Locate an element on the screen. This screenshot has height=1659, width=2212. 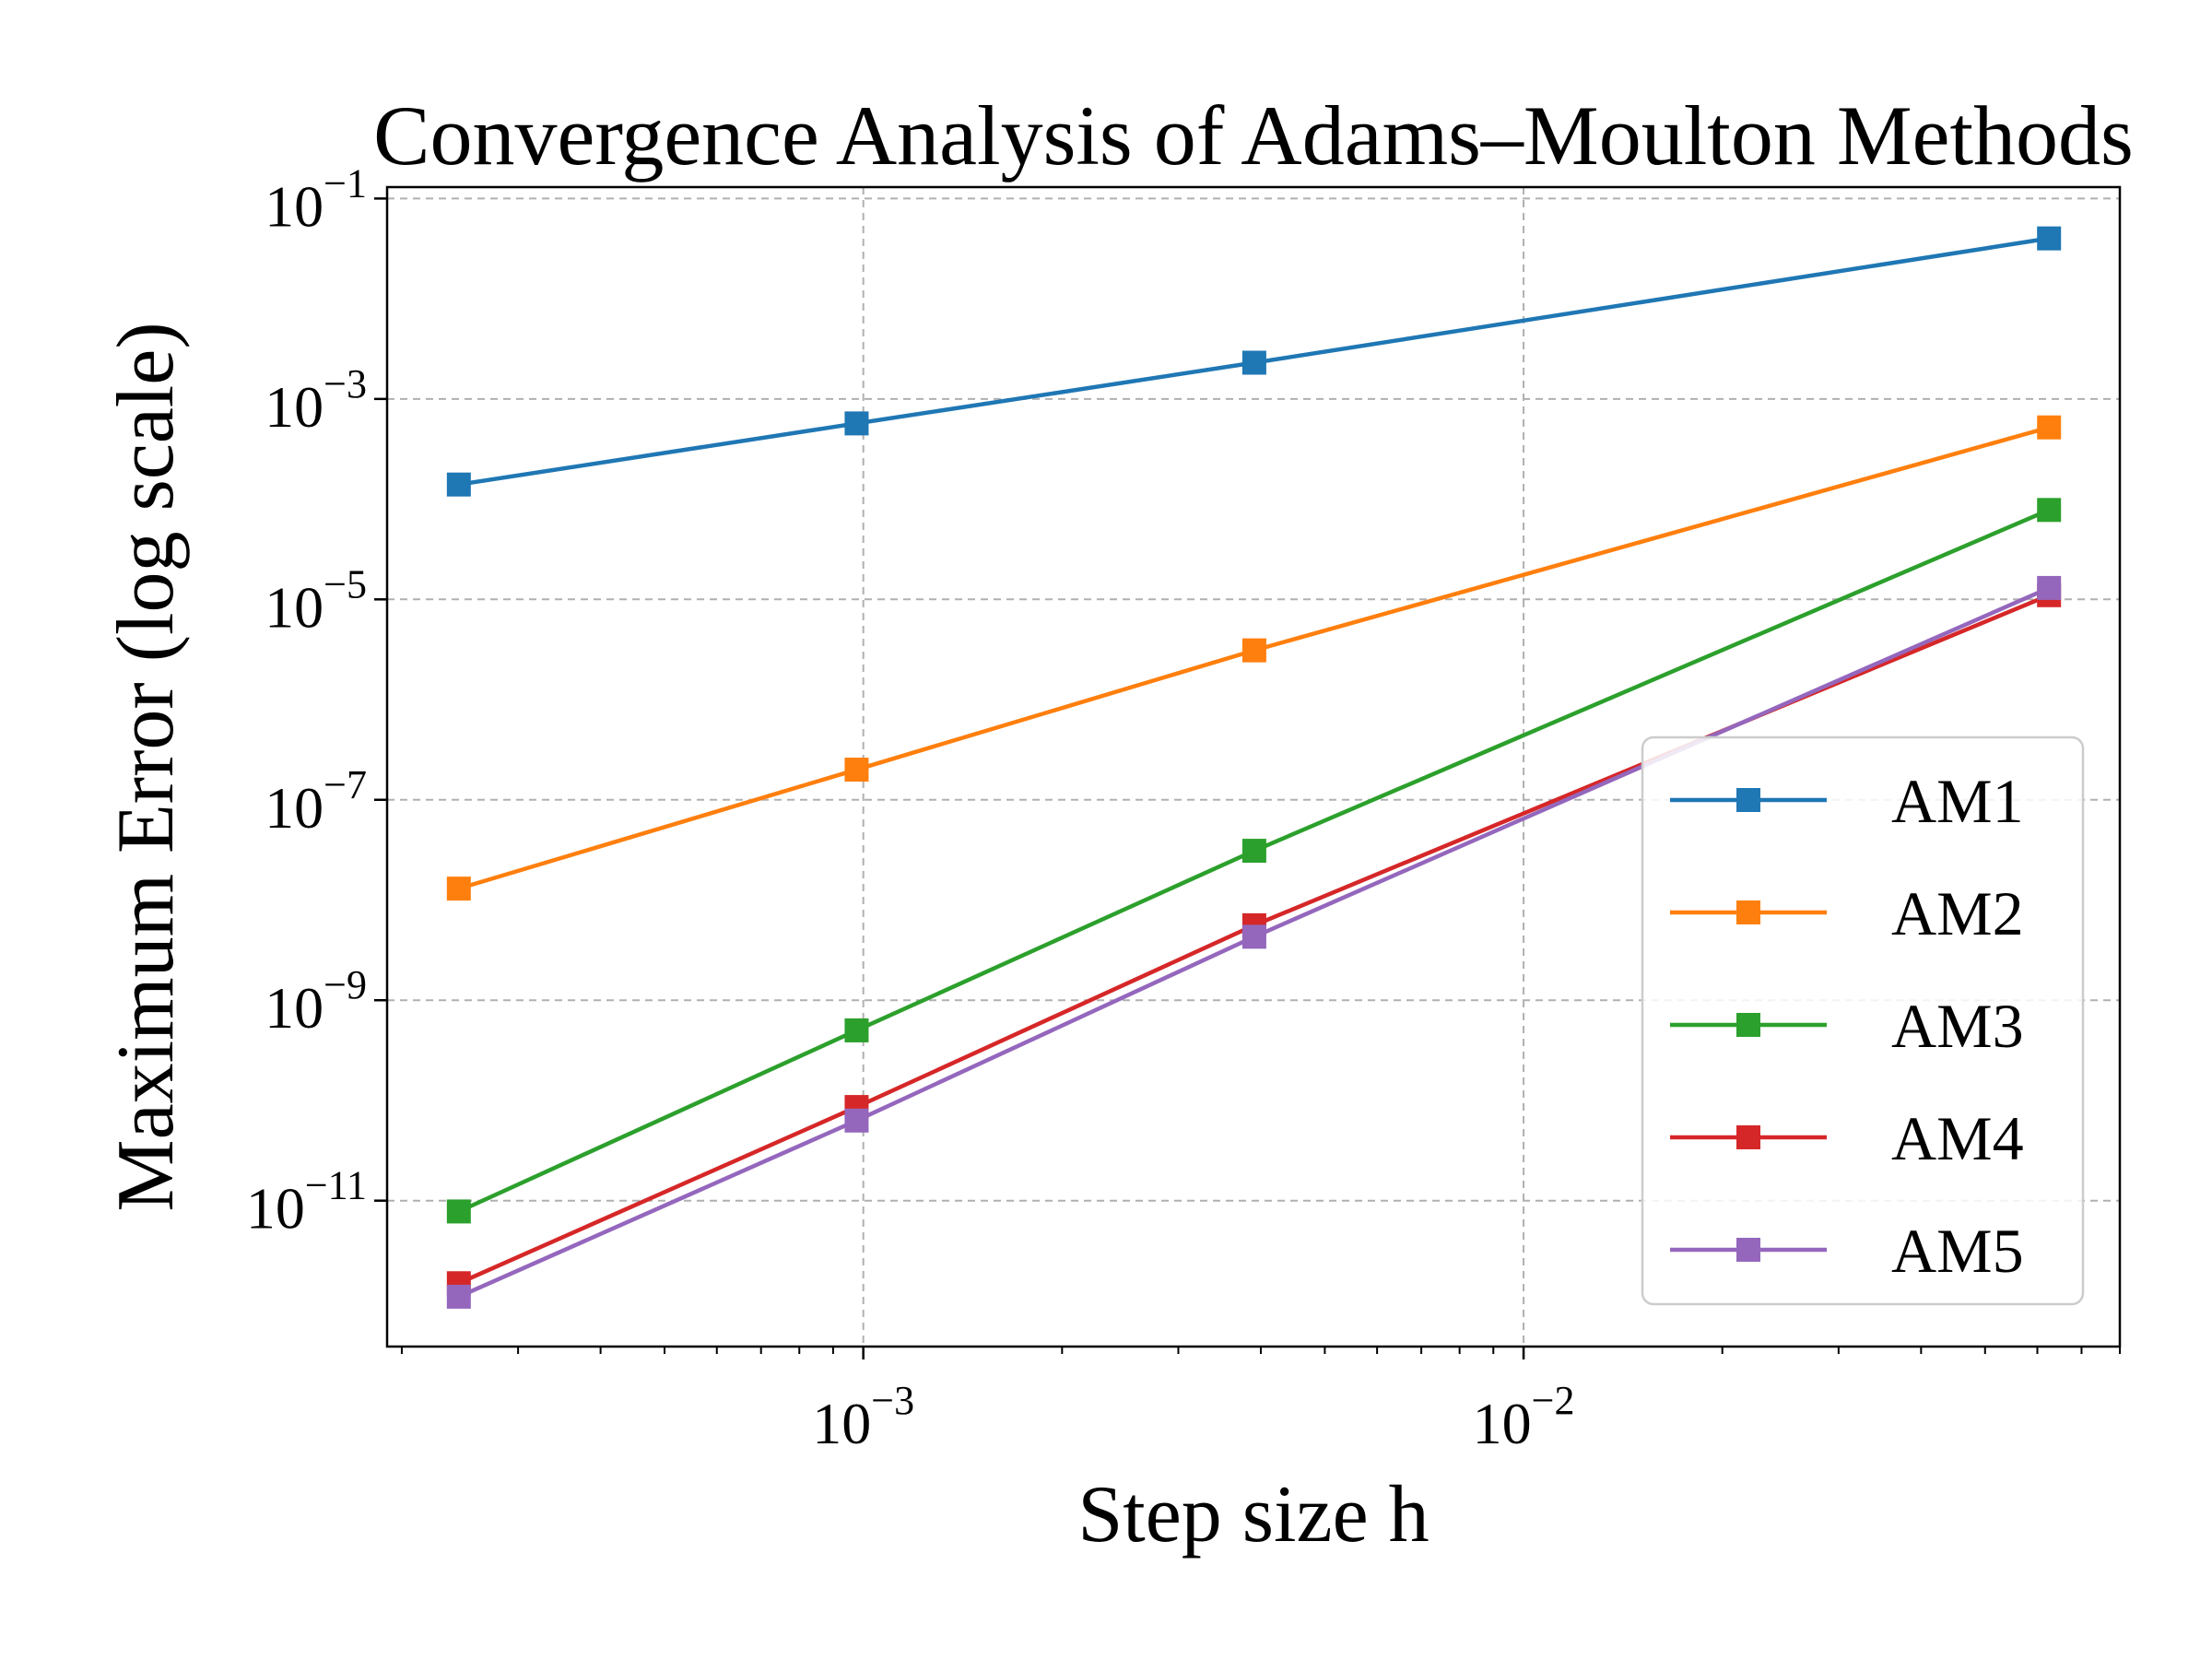
legend-label: AM3 is located at coordinates (1957, 1026).